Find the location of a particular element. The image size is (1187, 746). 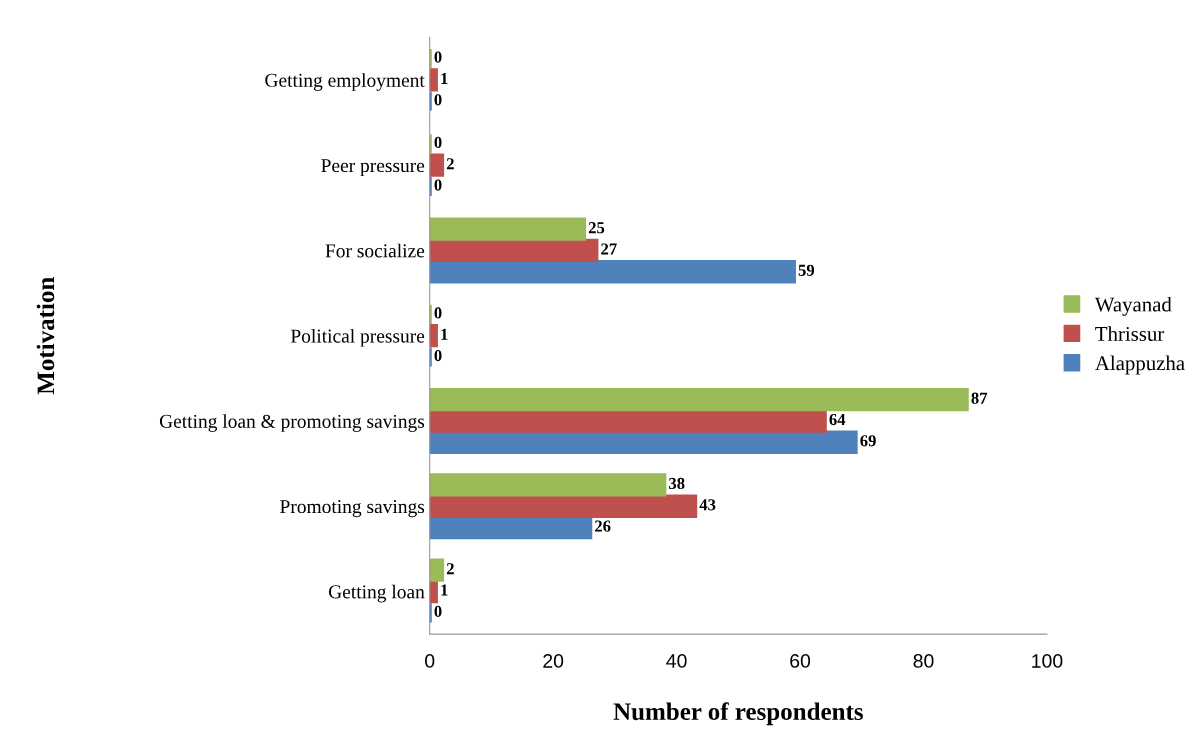

data-label: 59 is located at coordinates (806, 270).